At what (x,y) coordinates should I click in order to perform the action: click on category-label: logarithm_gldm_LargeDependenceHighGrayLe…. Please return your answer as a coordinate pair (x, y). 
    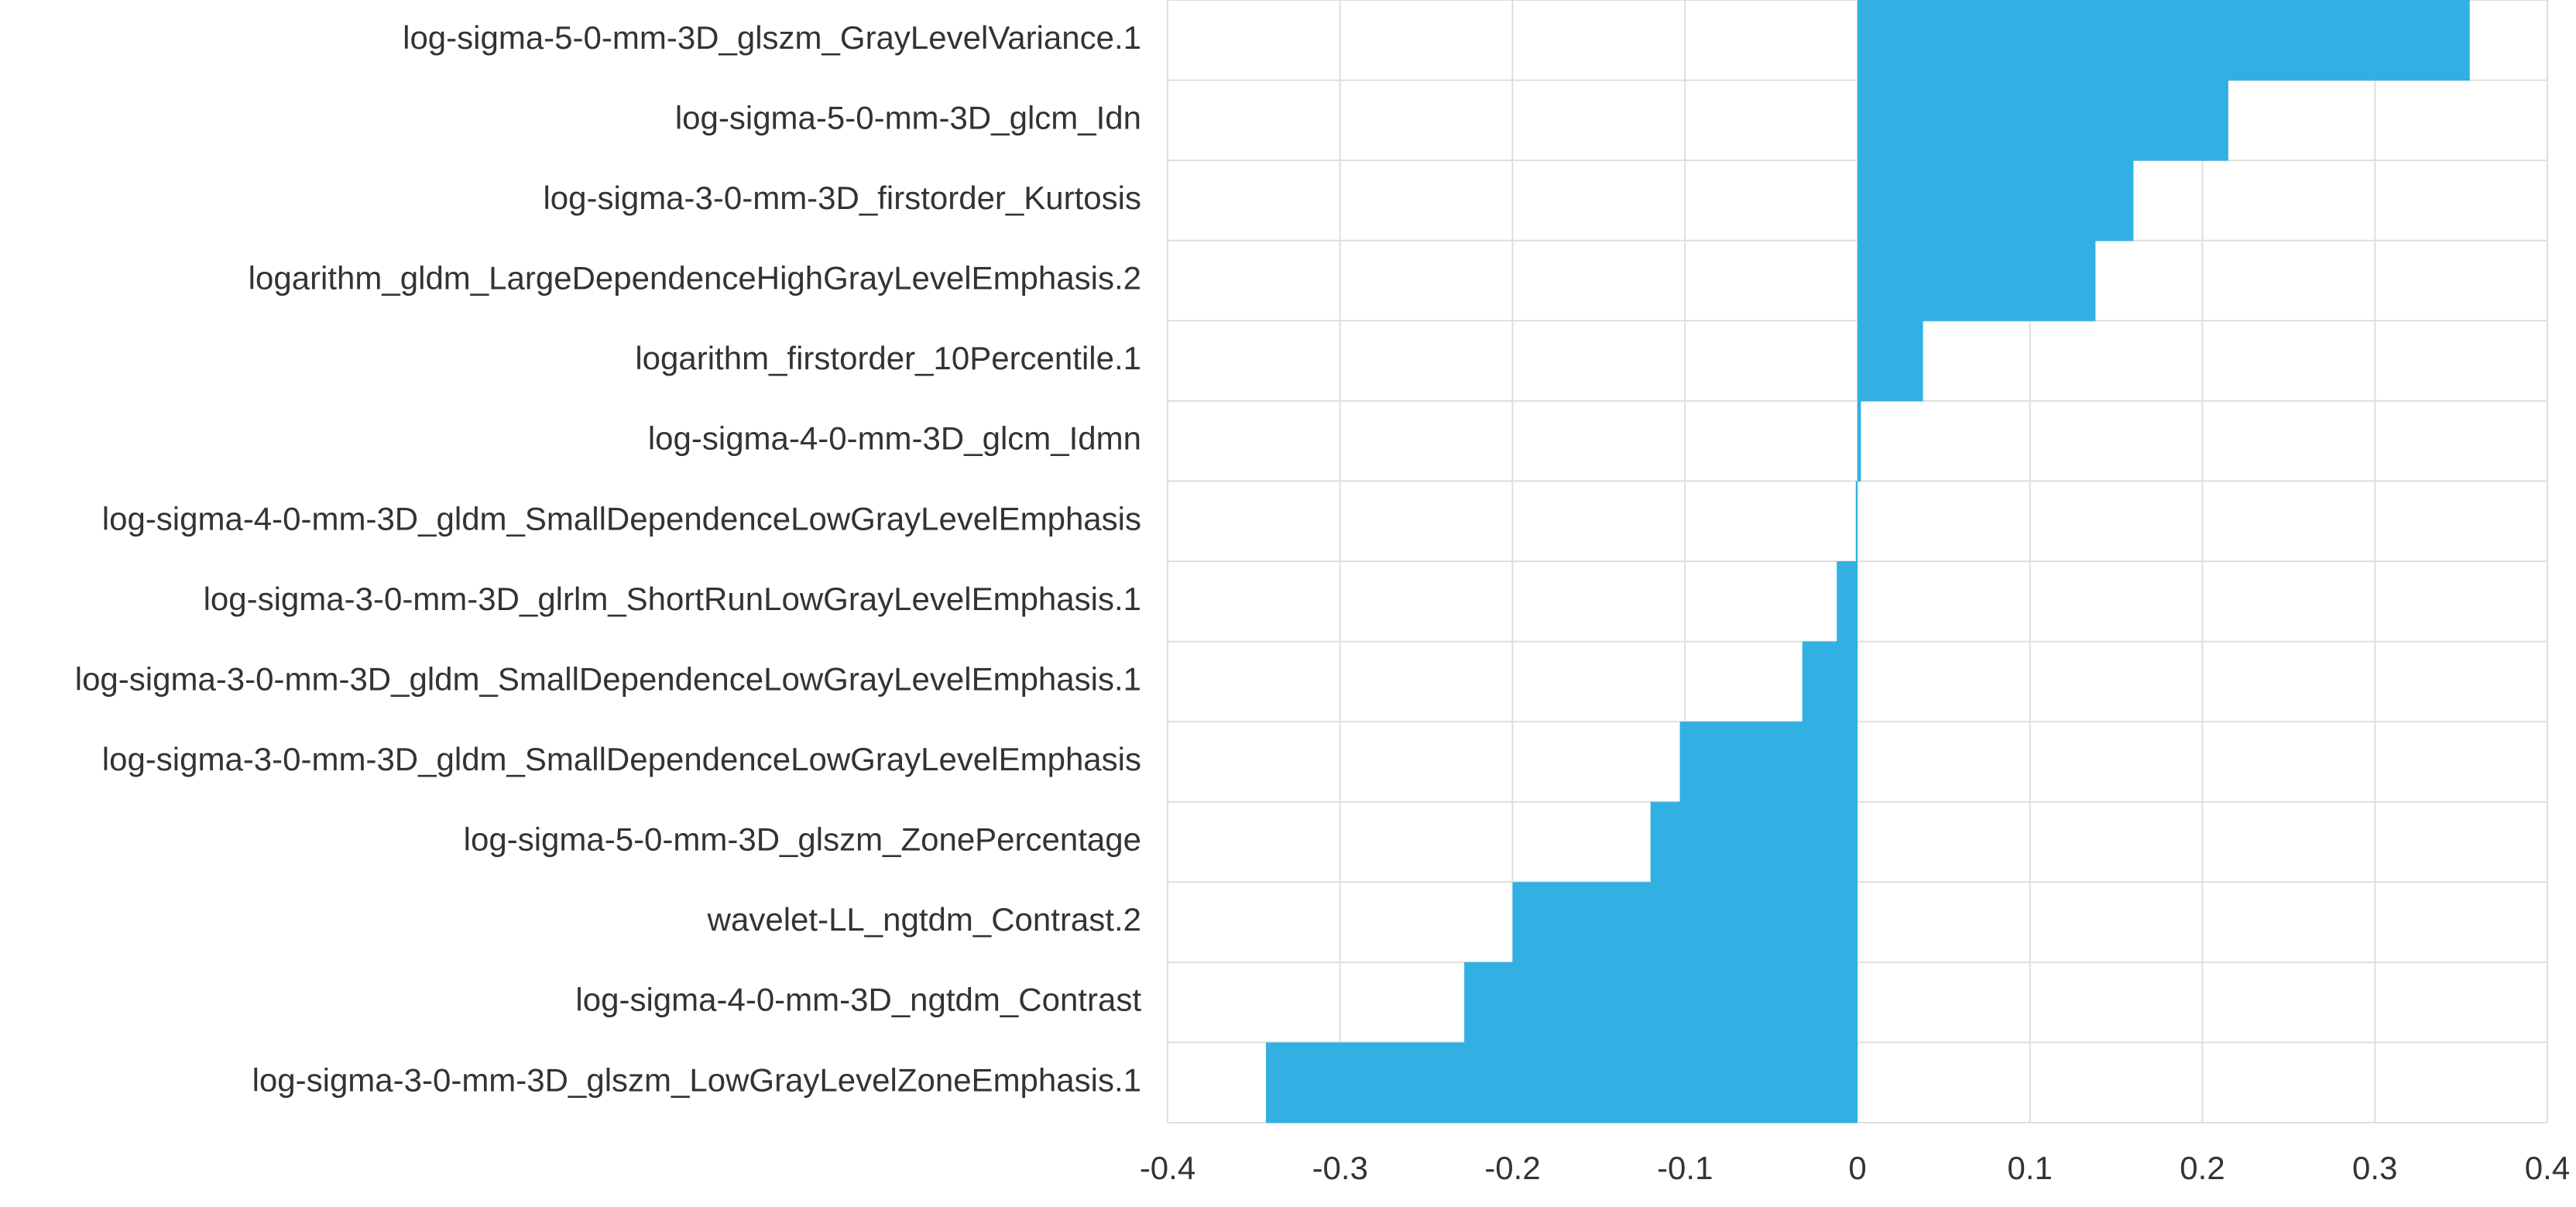
    Looking at the image, I should click on (695, 278).